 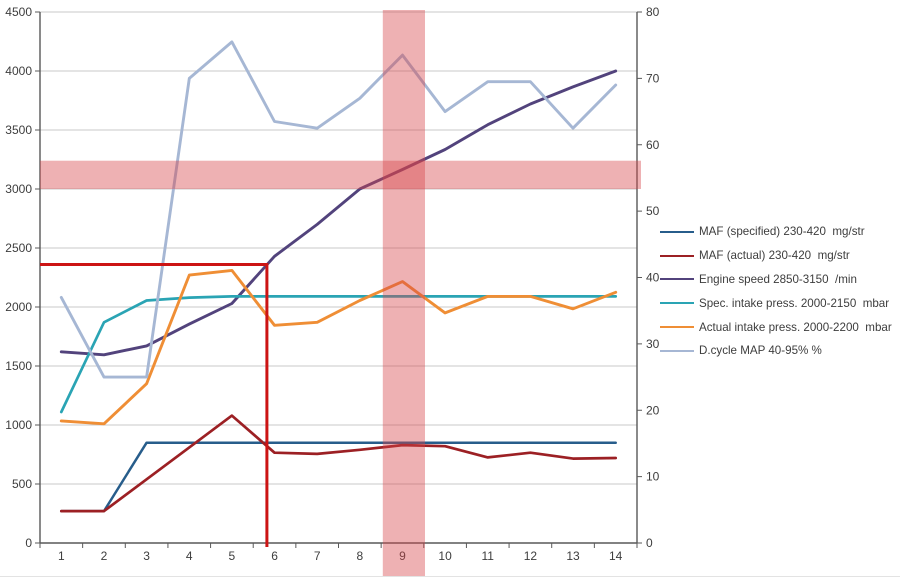 What do you see at coordinates (445, 556) in the screenshot?
I see `x-axis-tick-label: 10` at bounding box center [445, 556].